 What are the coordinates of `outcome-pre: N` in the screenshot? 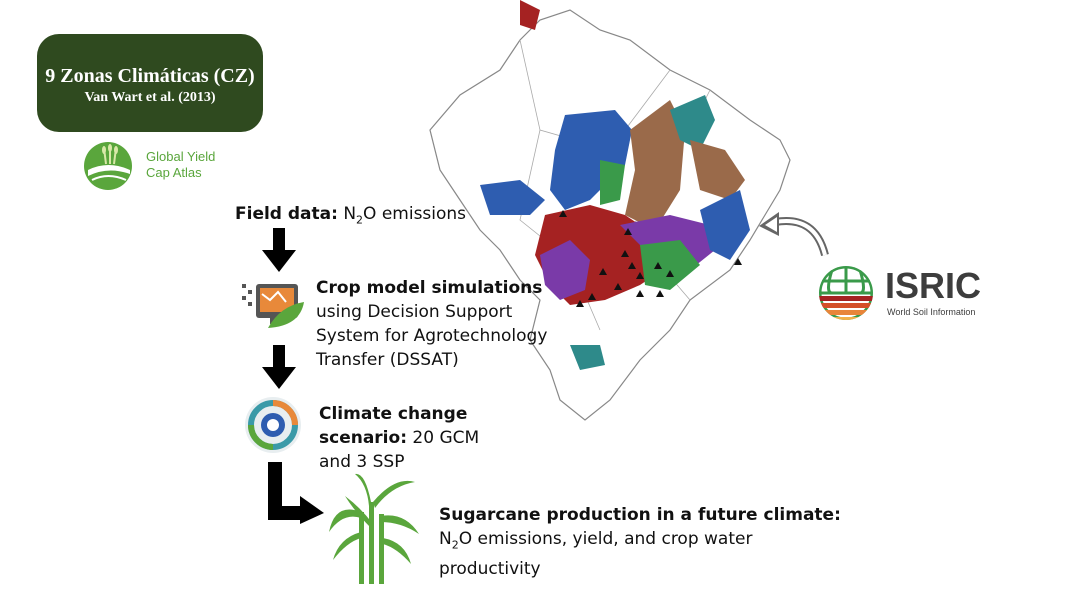 It's located at (445, 539).